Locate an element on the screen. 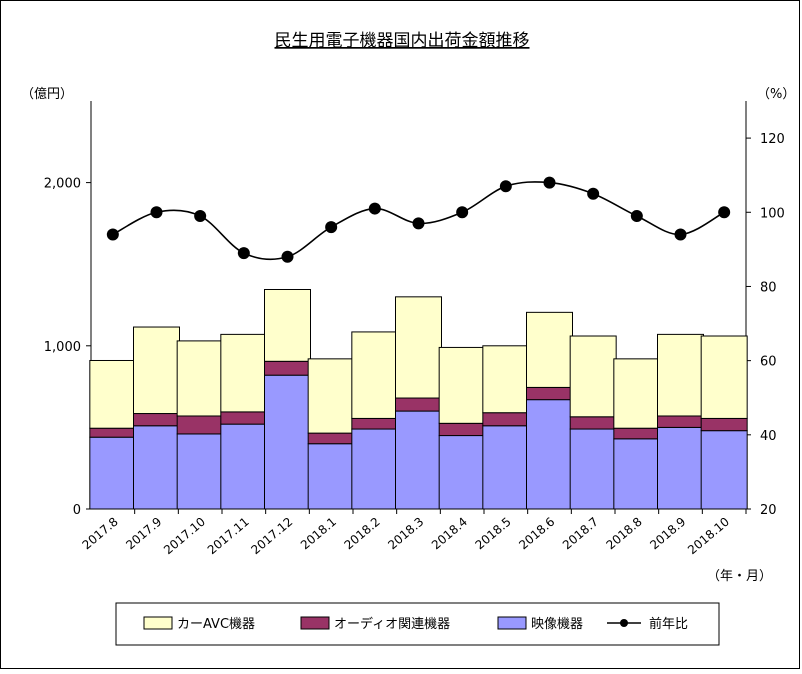  legend-label-yoy: 前年比 is located at coordinates (668, 624).